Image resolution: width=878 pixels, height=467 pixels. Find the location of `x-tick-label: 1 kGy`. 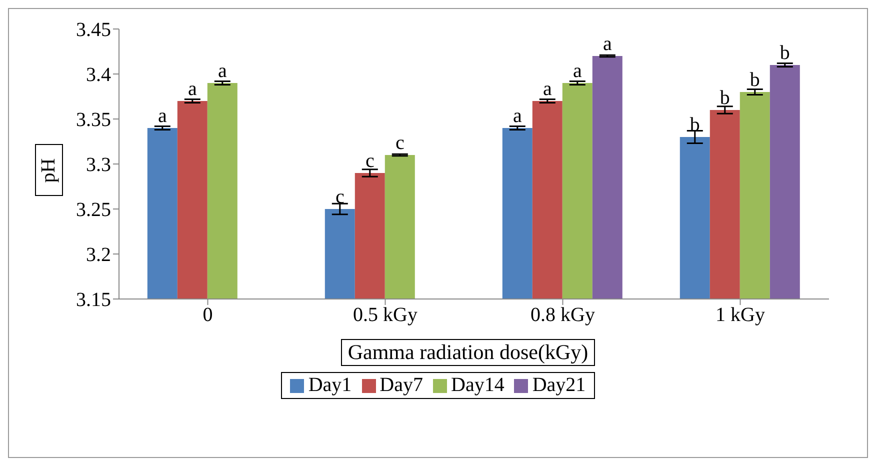

x-tick-label: 1 kGy is located at coordinates (740, 315).